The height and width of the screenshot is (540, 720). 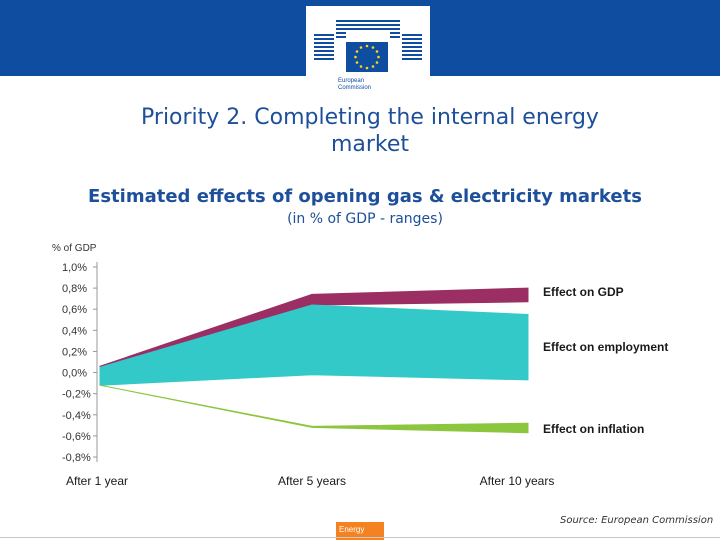 What do you see at coordinates (76, 395) in the screenshot?
I see `y-tick-label: -0,2%` at bounding box center [76, 395].